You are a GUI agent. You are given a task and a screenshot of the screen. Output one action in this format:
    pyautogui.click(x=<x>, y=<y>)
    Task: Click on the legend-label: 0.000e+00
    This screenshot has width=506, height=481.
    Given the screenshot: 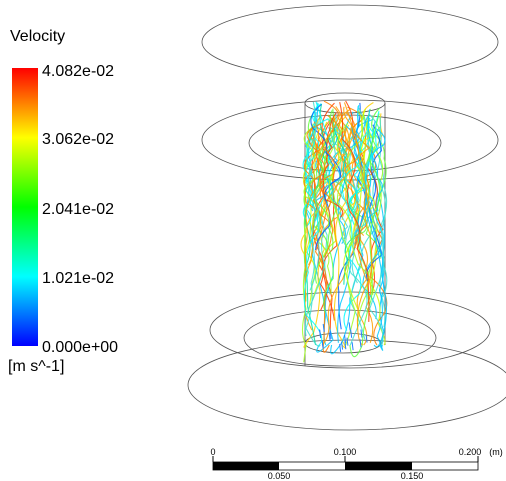 What is the action you would take?
    pyautogui.click(x=80, y=347)
    